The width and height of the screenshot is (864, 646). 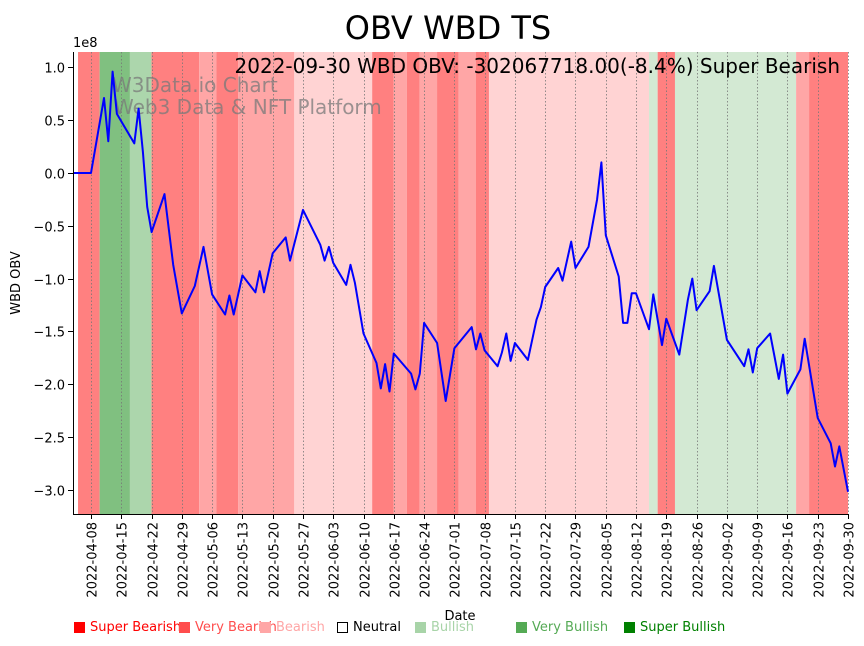 I want to click on x-tick-label: 2022-04-22, so click(x=154, y=560).